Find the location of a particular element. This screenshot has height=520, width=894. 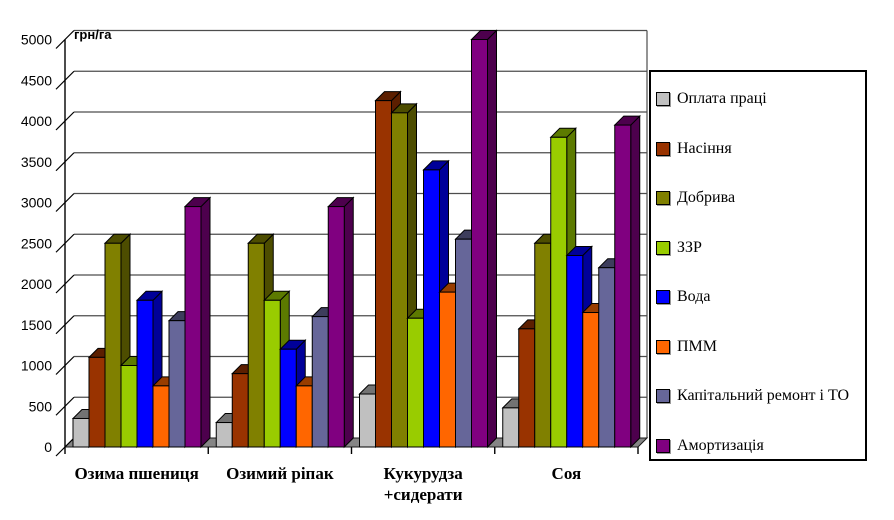

y-tick-label-500: 500 is located at coordinates (41, 406).